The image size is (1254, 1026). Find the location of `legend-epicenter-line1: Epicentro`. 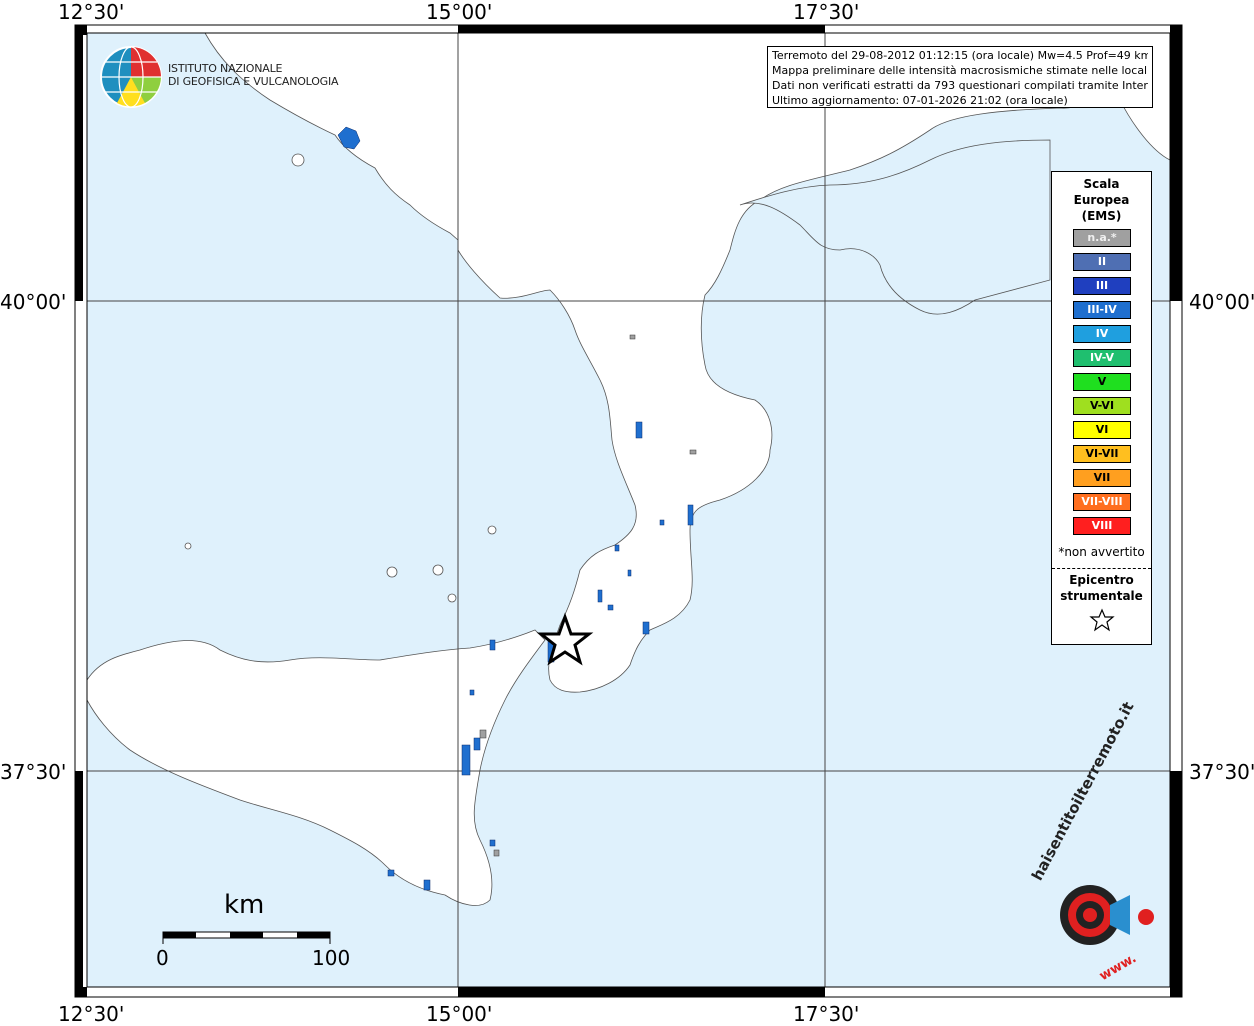

legend-epicenter-line1: Epicentro is located at coordinates (1101, 580).